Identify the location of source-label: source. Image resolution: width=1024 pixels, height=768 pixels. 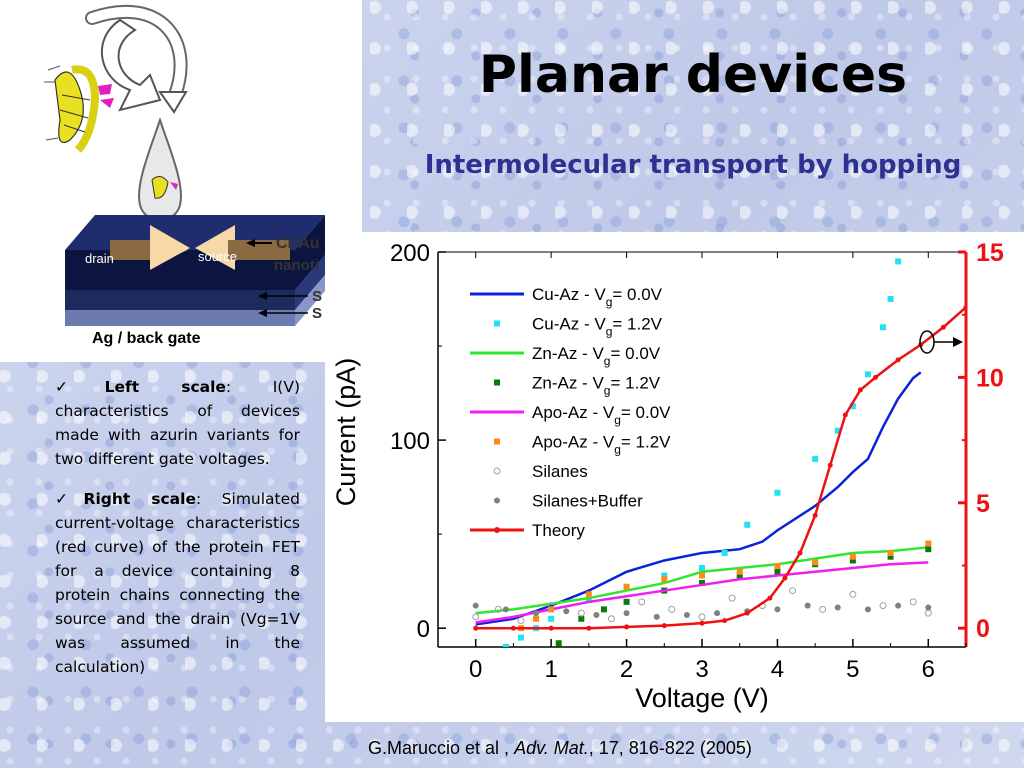
(217, 256).